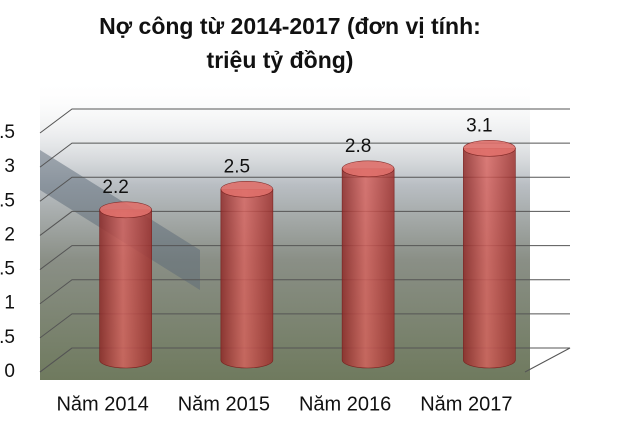  Describe the element at coordinates (224, 404) in the screenshot. I see `x-tick-label: Năm 2015` at that location.